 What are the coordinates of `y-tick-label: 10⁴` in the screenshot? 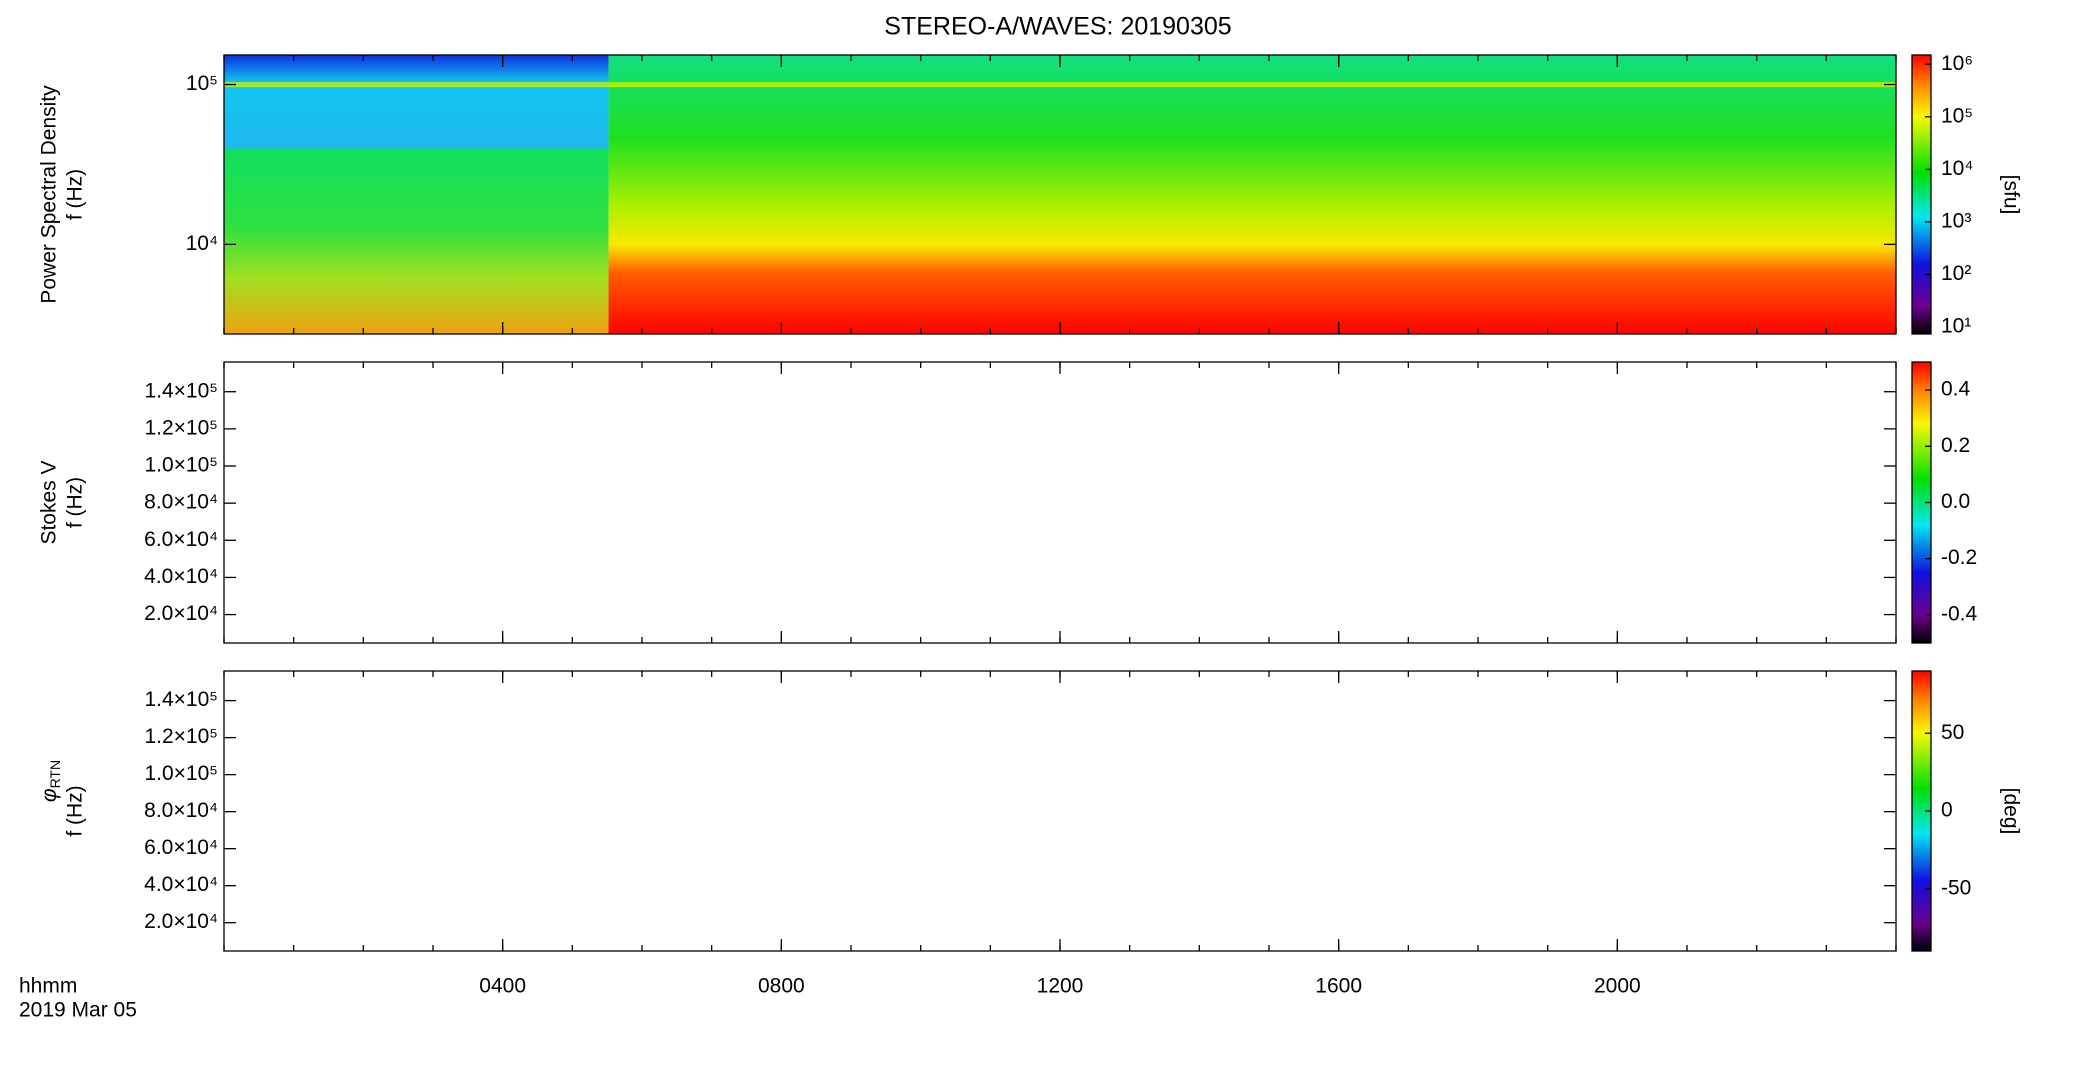 It's located at (202, 243).